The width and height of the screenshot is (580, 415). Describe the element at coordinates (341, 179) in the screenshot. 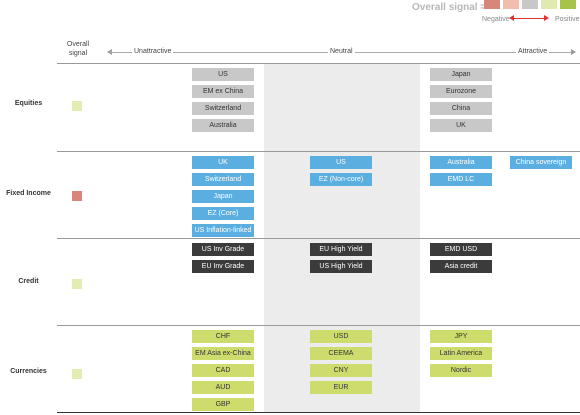

I see `asset-chip: EZ (Non-core)` at that location.